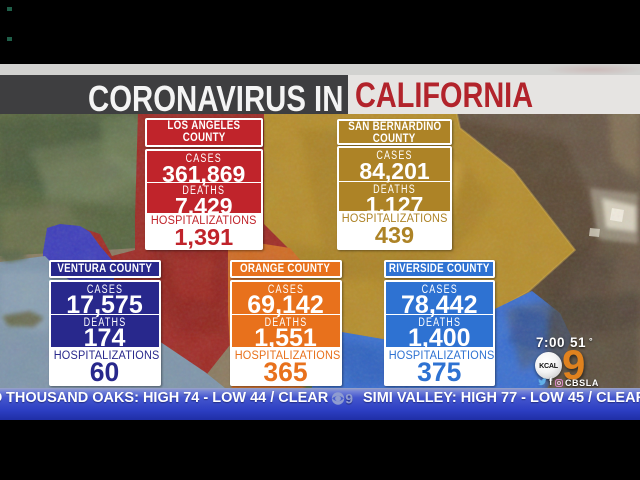 Image resolution: width=640 pixels, height=480 pixels. Describe the element at coordinates (349, 398) in the screenshot. I see `svg-text: 9` at that location.